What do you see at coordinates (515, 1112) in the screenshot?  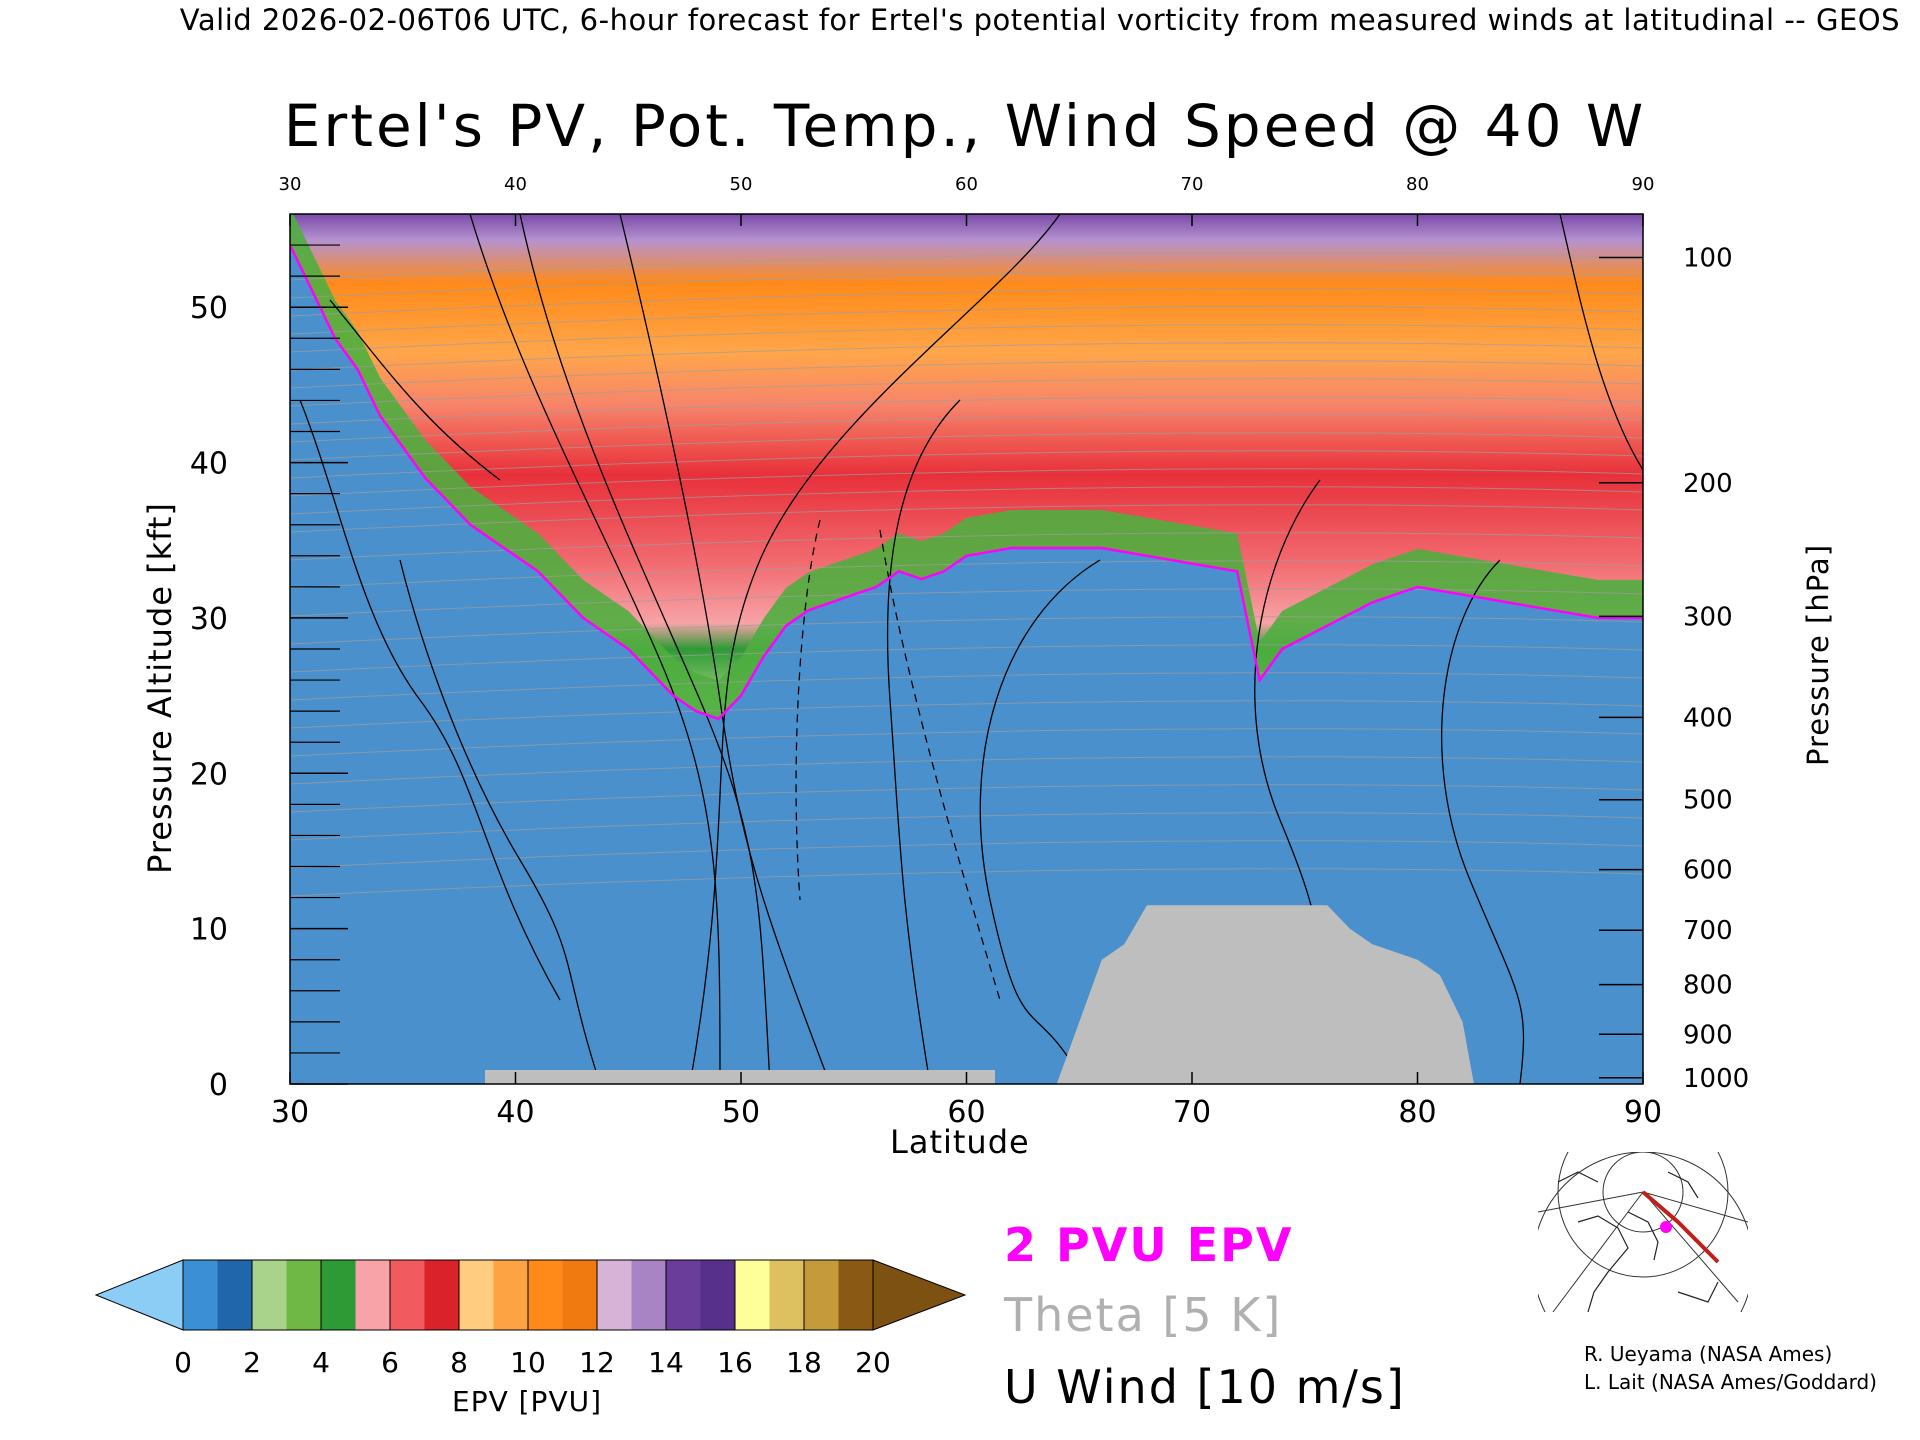 I see `x-tick-label: 40` at bounding box center [515, 1112].